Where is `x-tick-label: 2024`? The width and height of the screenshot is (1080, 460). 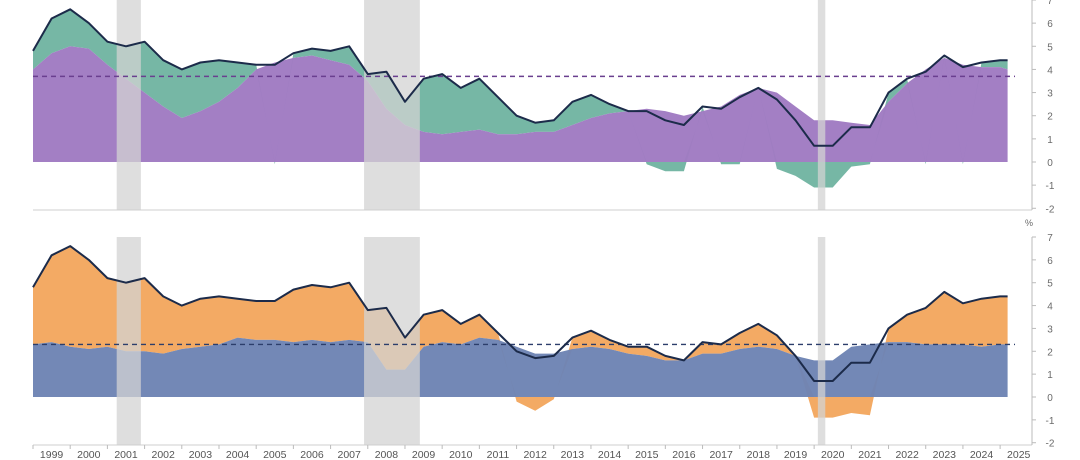
x-tick-label: 2024 is located at coordinates (982, 454).